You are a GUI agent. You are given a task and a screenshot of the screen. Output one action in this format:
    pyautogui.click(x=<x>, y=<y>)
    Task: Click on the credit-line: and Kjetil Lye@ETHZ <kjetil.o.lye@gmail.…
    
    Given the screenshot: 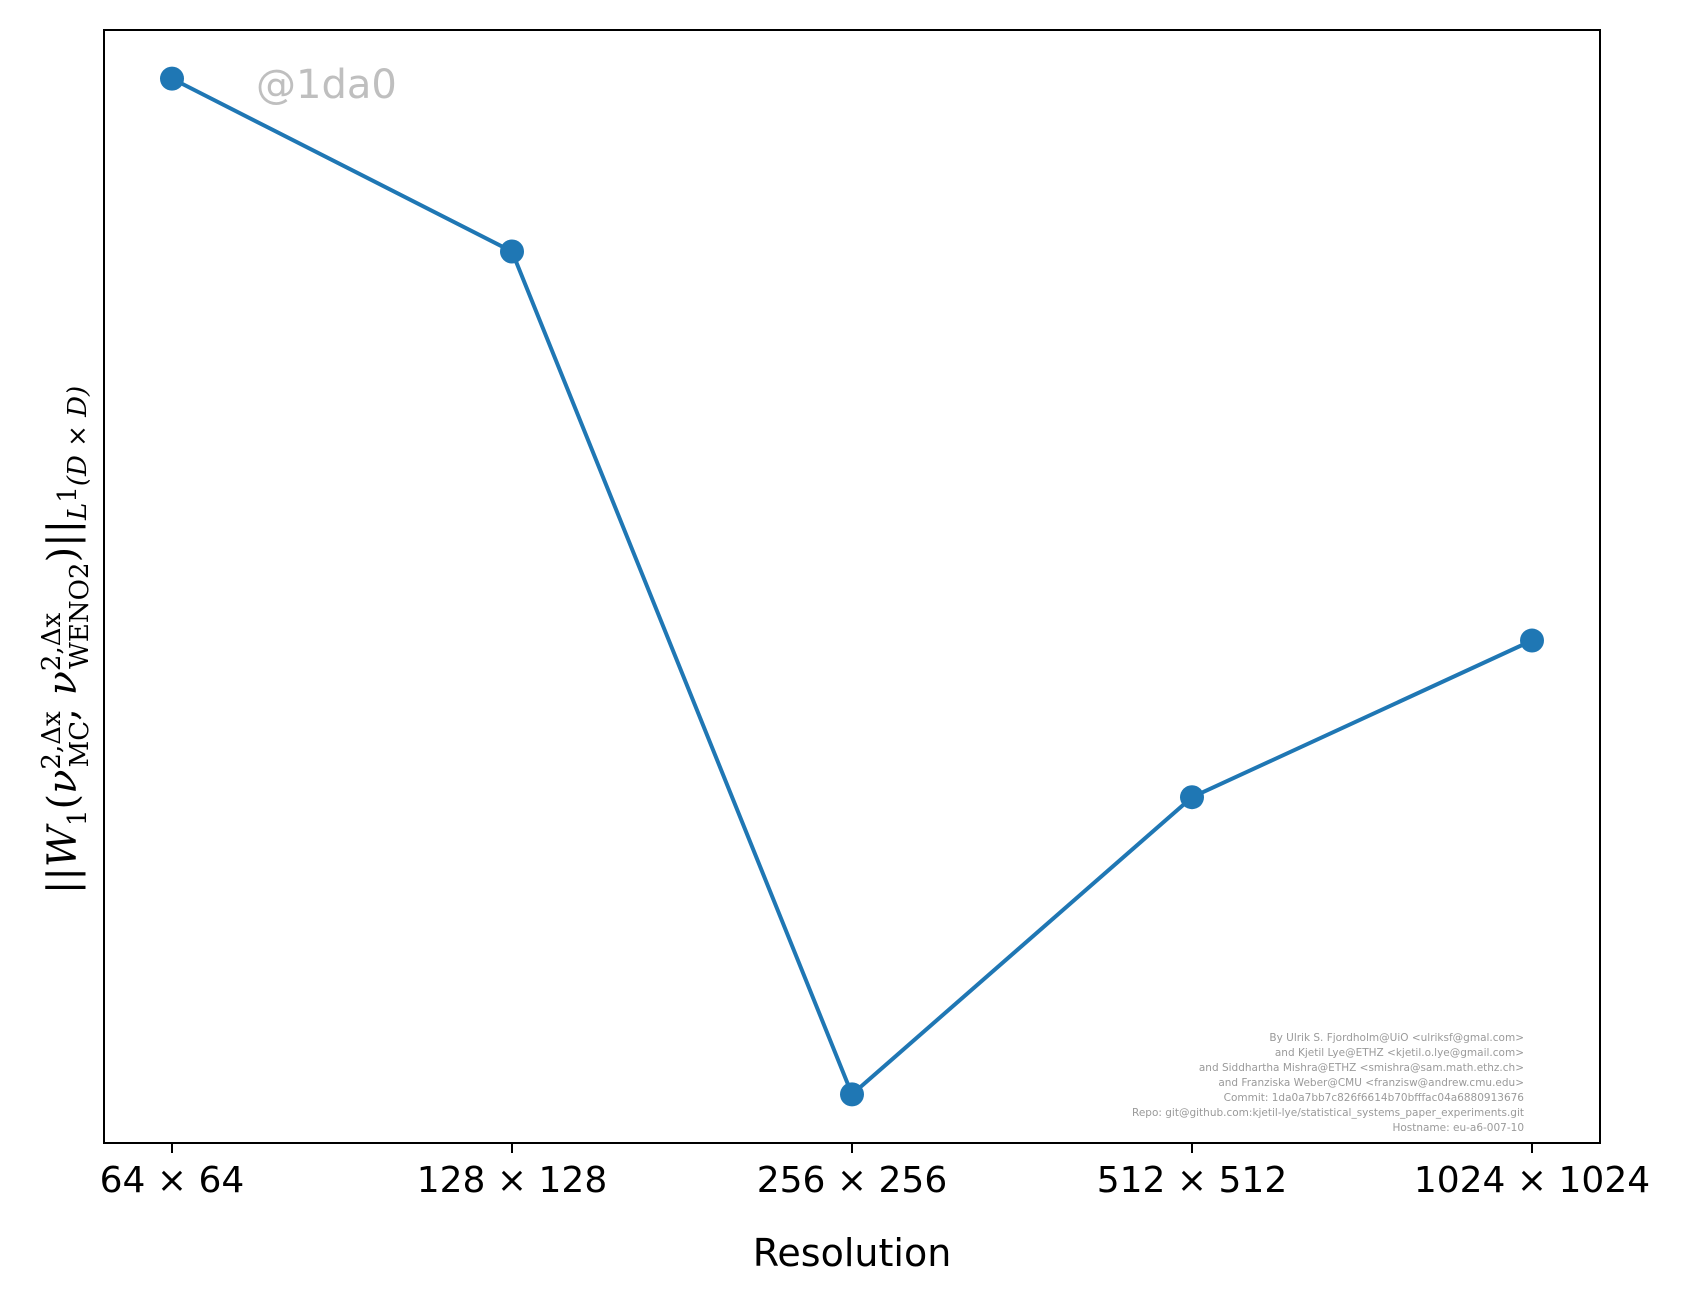 What is the action you would take?
    pyautogui.click(x=1399, y=1053)
    